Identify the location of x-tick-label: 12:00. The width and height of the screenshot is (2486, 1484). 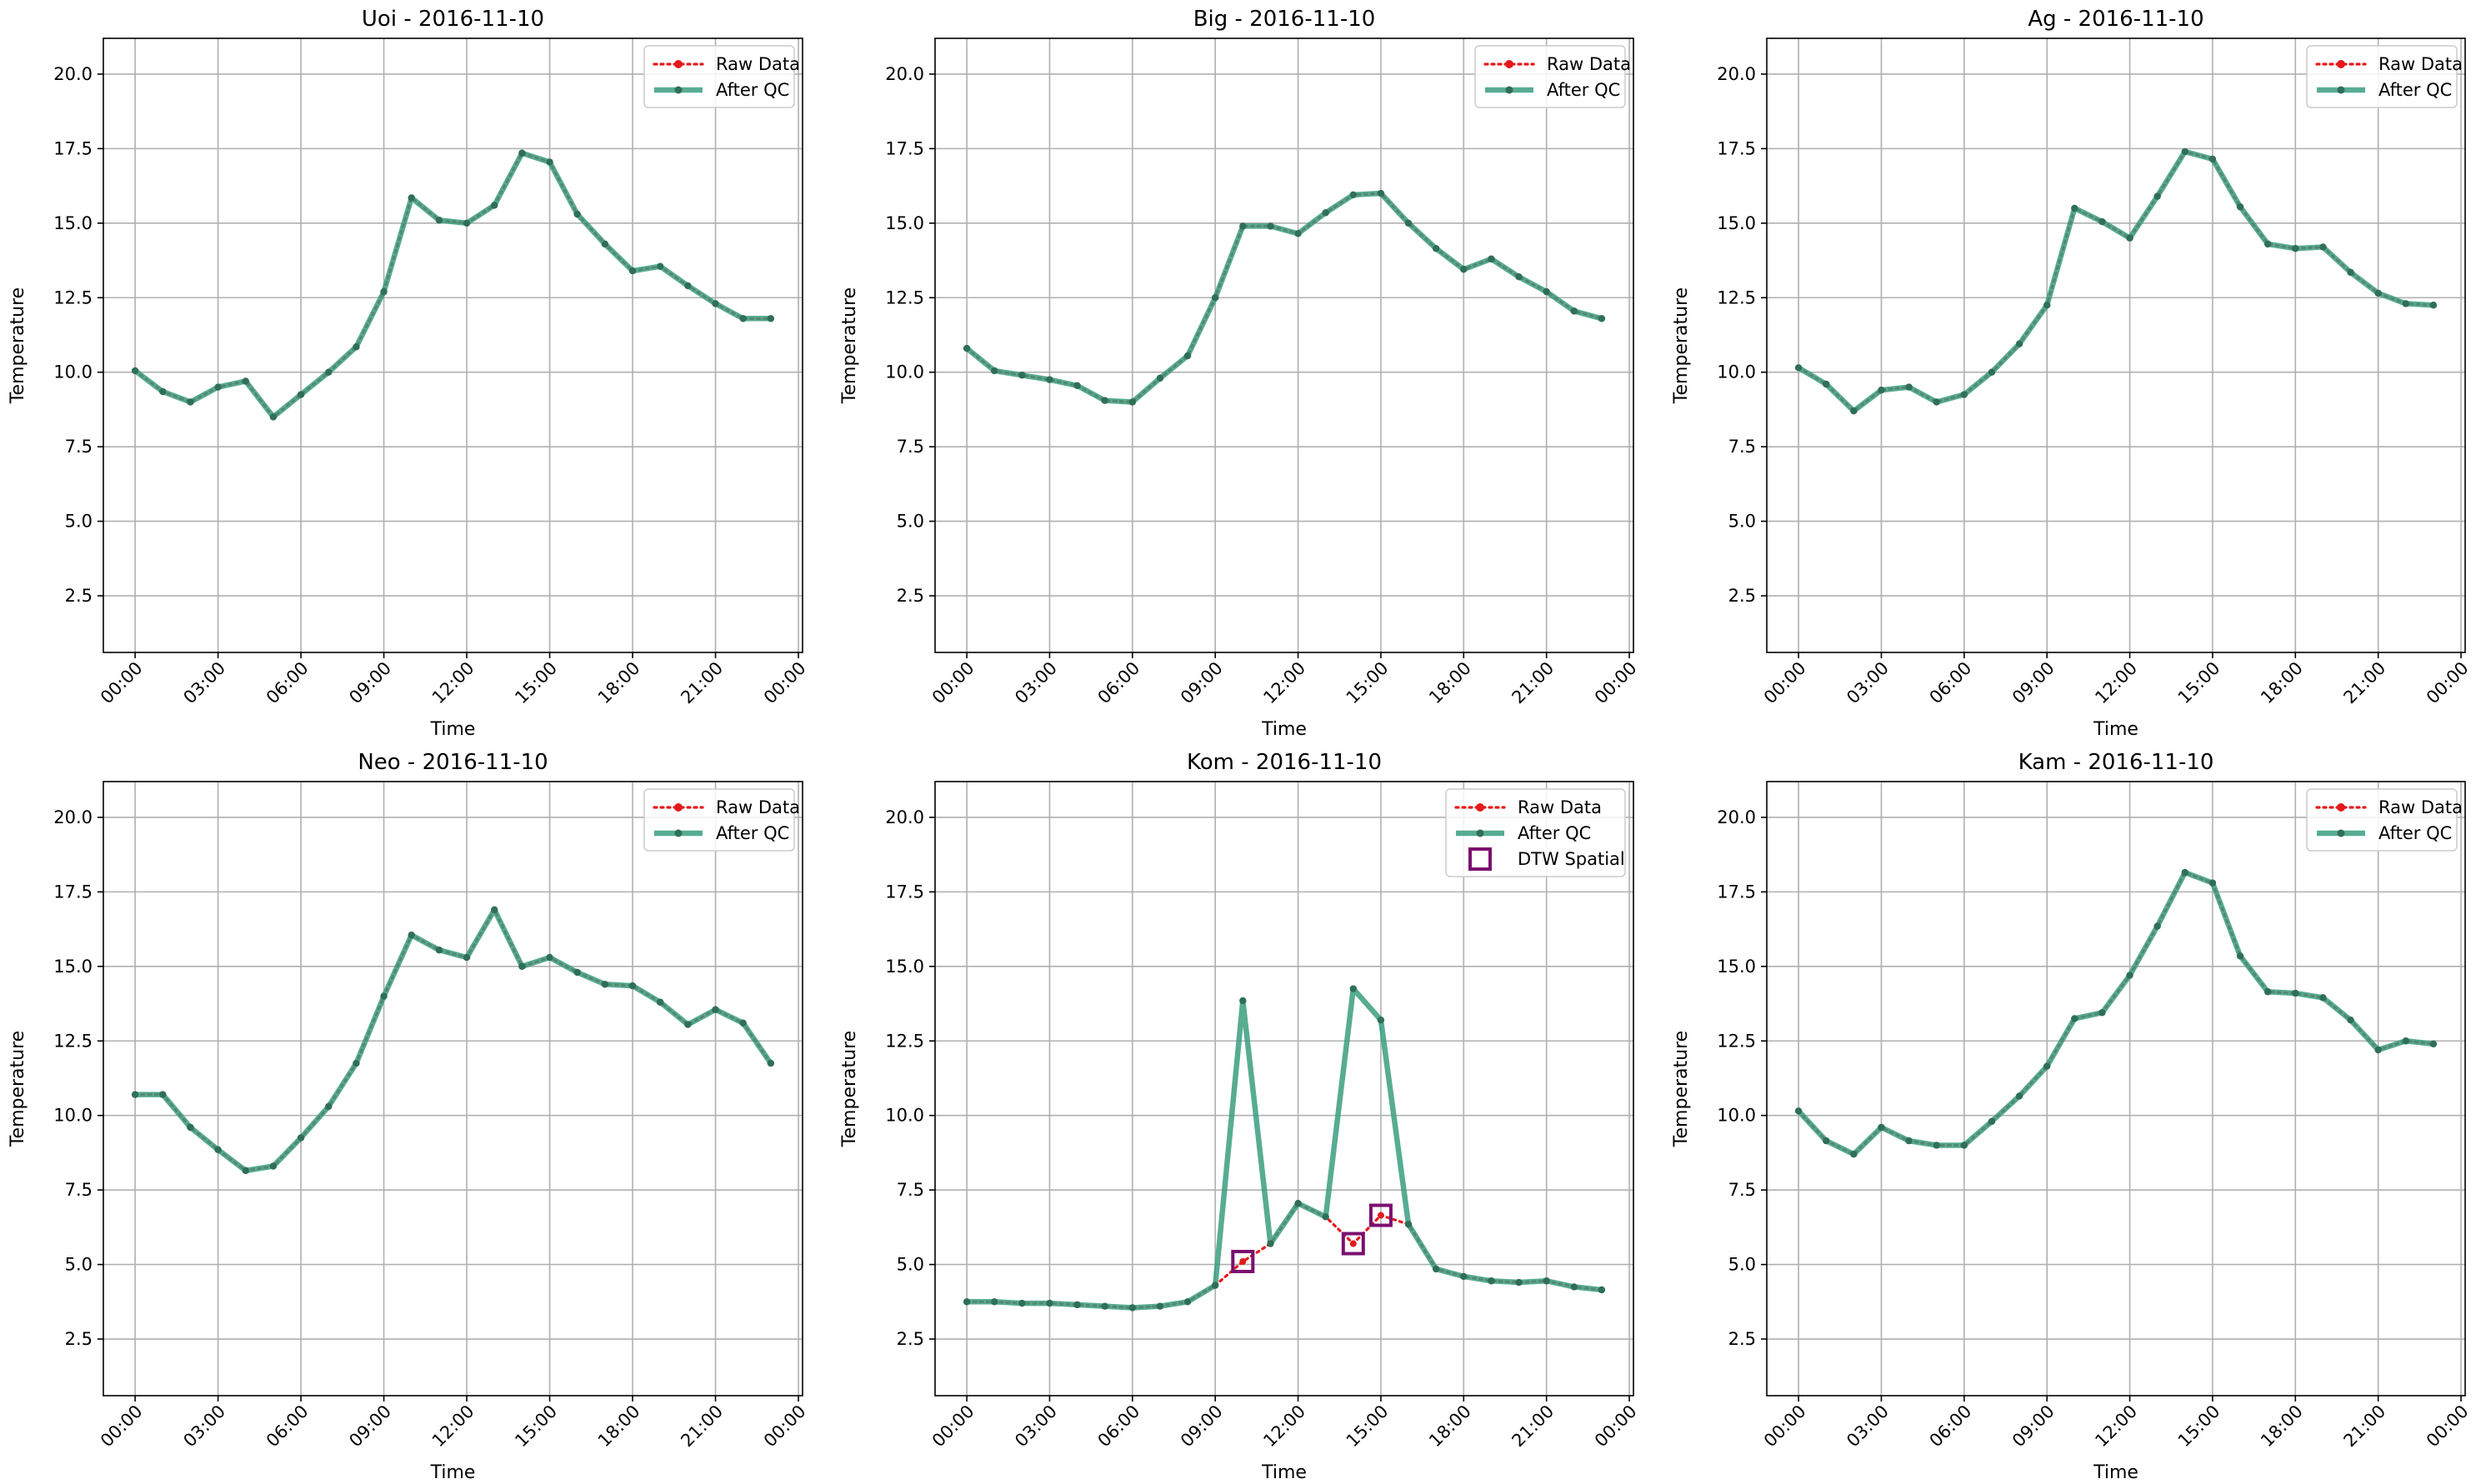
(1284, 1427).